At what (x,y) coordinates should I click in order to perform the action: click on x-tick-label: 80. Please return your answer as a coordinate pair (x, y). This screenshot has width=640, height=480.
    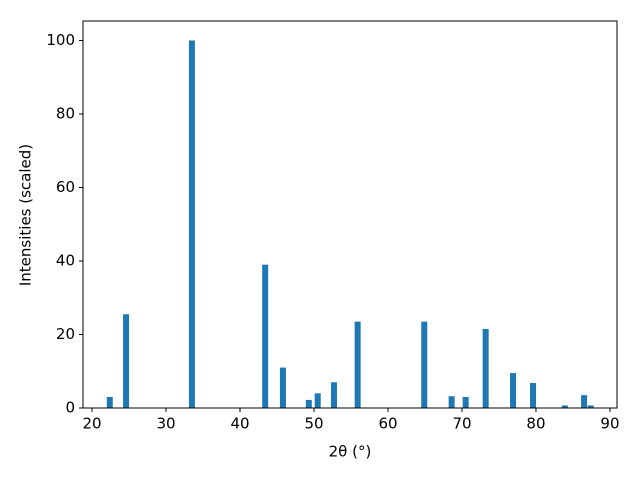
    Looking at the image, I should click on (535, 424).